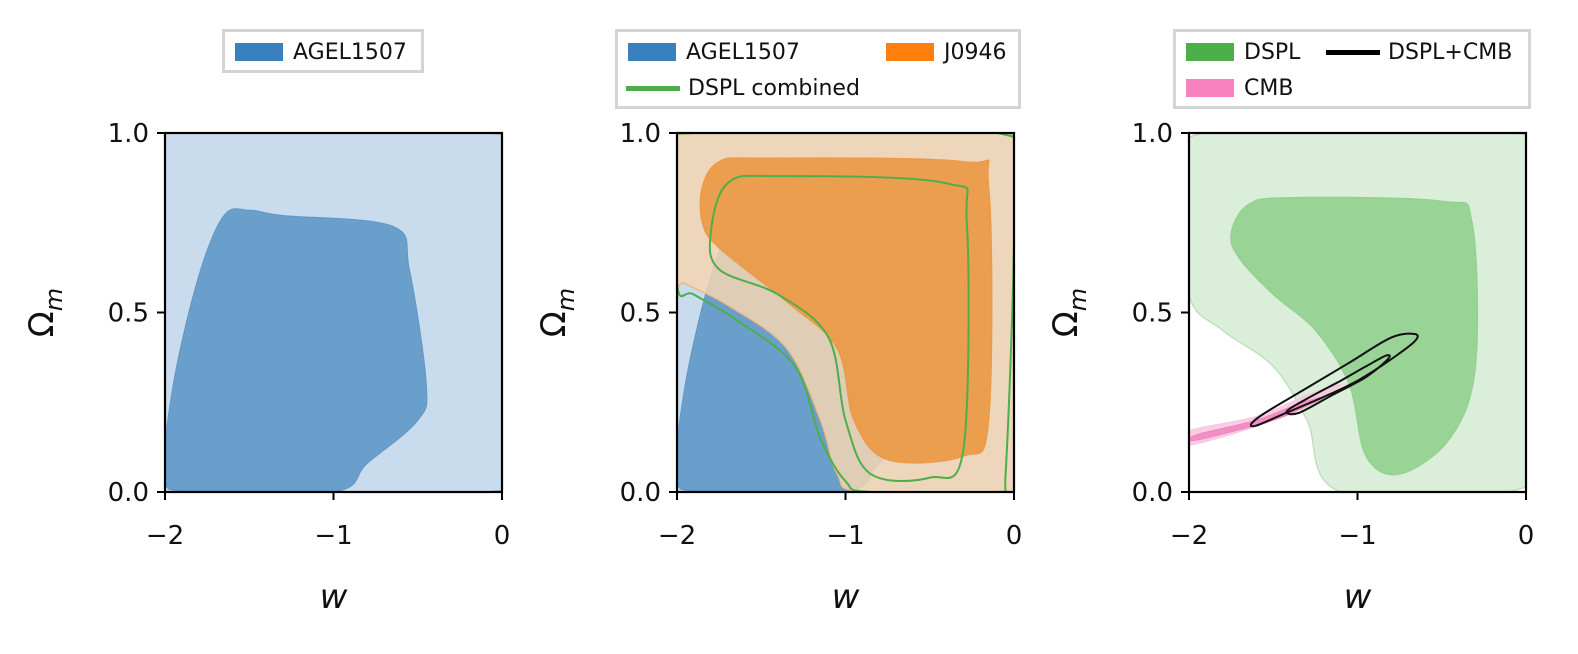 The height and width of the screenshot is (654, 1578). I want to click on legend-label: DSPL, so click(1272, 52).